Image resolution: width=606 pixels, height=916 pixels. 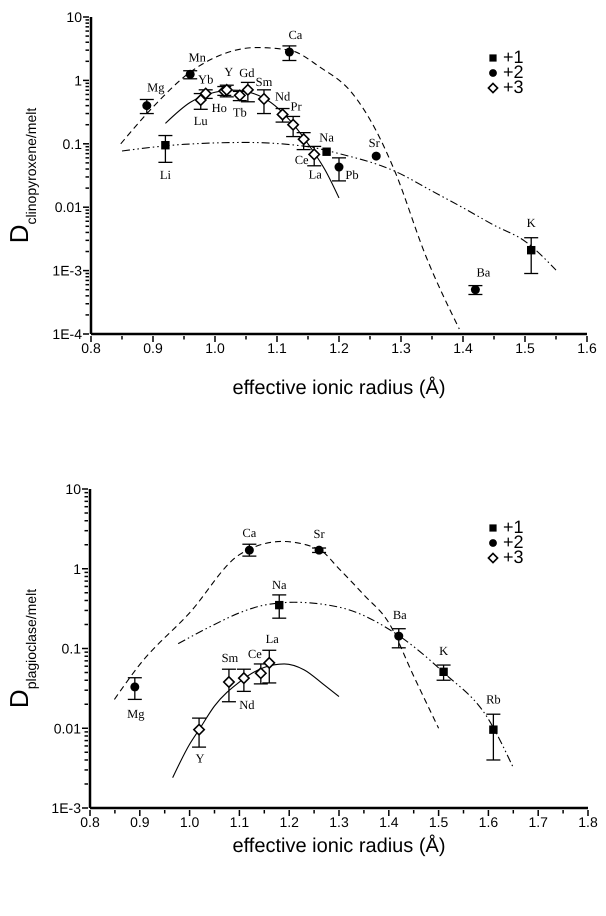 I want to click on annotation: Gd, so click(x=247, y=73).